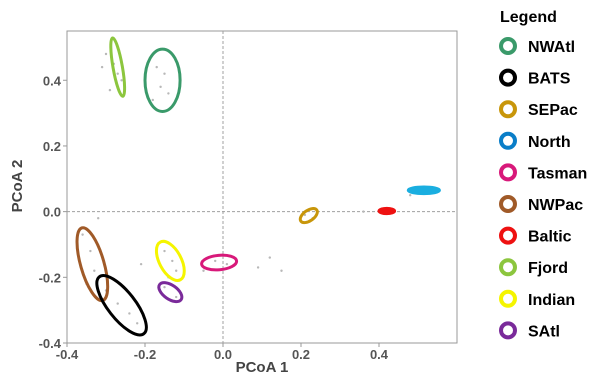  I want to click on legend-label-tasman: Tasman, so click(557, 173).